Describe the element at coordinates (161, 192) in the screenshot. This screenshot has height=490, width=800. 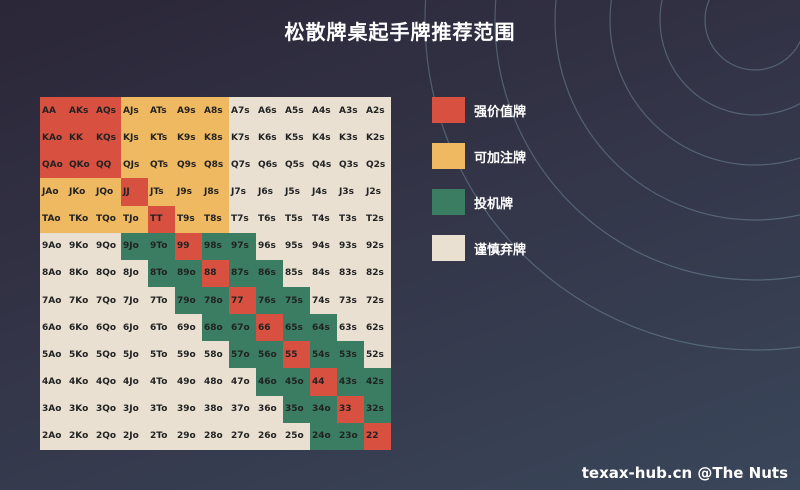
I see `hand-cell: JTs` at that location.